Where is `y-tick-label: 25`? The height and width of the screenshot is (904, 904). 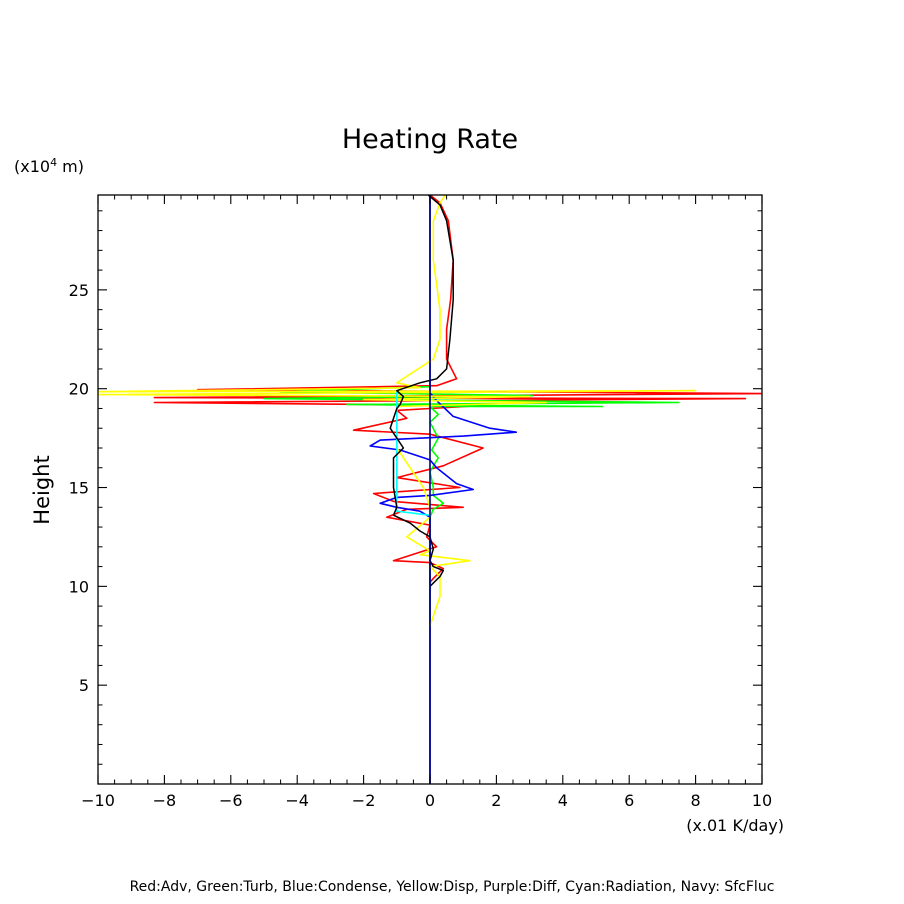
y-tick-label: 25 is located at coordinates (79, 290).